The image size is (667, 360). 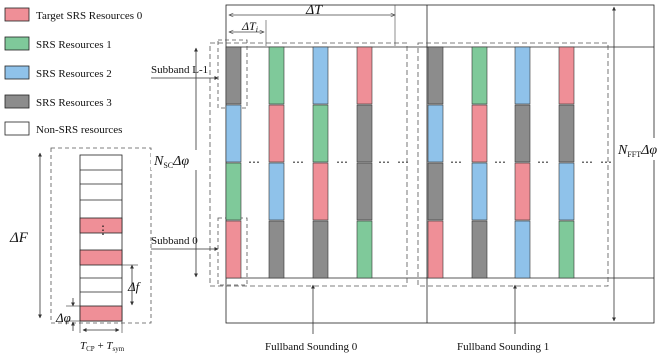 I want to click on legend-item-srs-2: SRS Resources 2, so click(x=58, y=72).